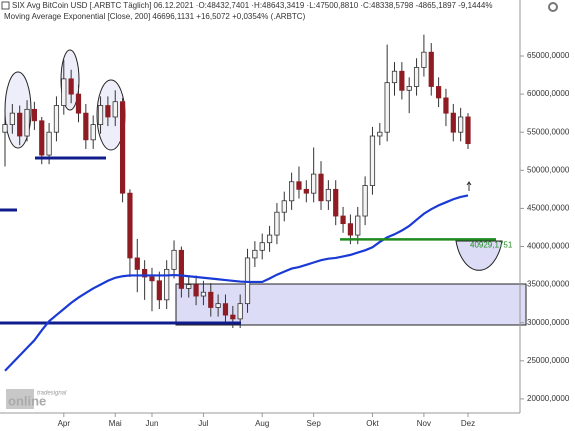 The image size is (575, 431). Describe the element at coordinates (548, 398) in the screenshot. I see `y-tick-label: 20000,0000` at that location.